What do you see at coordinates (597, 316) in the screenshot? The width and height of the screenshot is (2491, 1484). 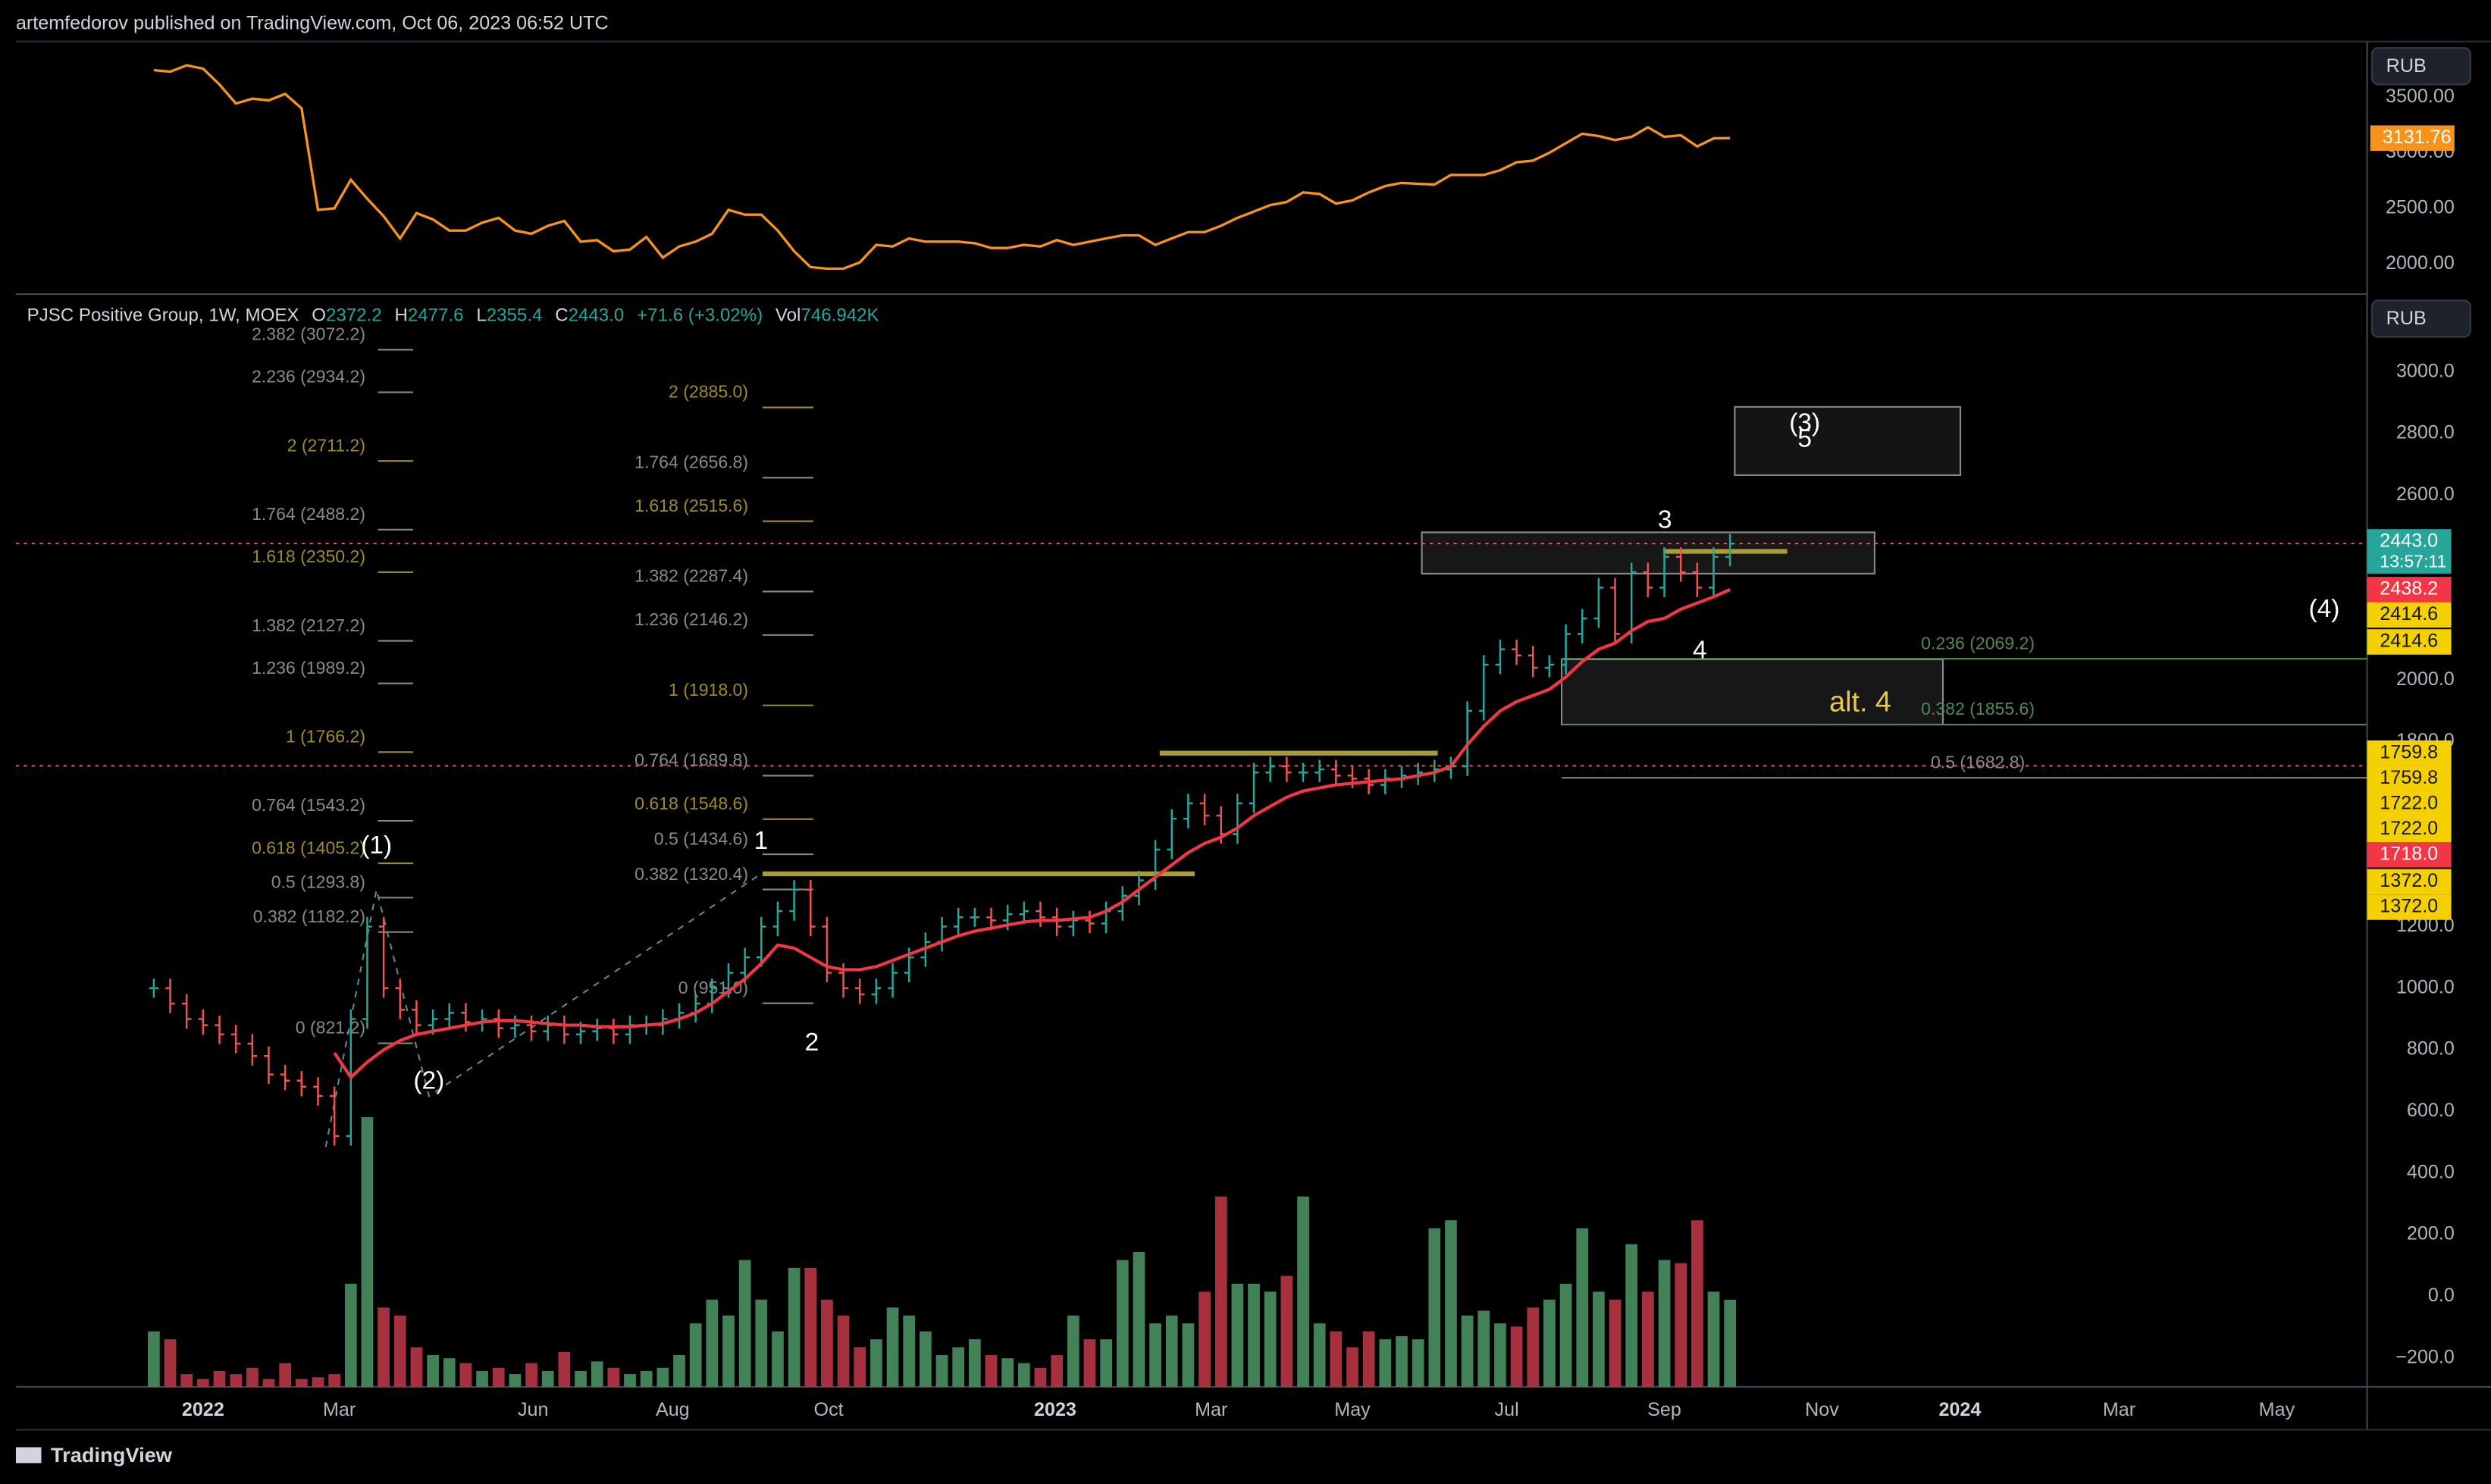 I see `legend-value: 2443.0` at bounding box center [597, 316].